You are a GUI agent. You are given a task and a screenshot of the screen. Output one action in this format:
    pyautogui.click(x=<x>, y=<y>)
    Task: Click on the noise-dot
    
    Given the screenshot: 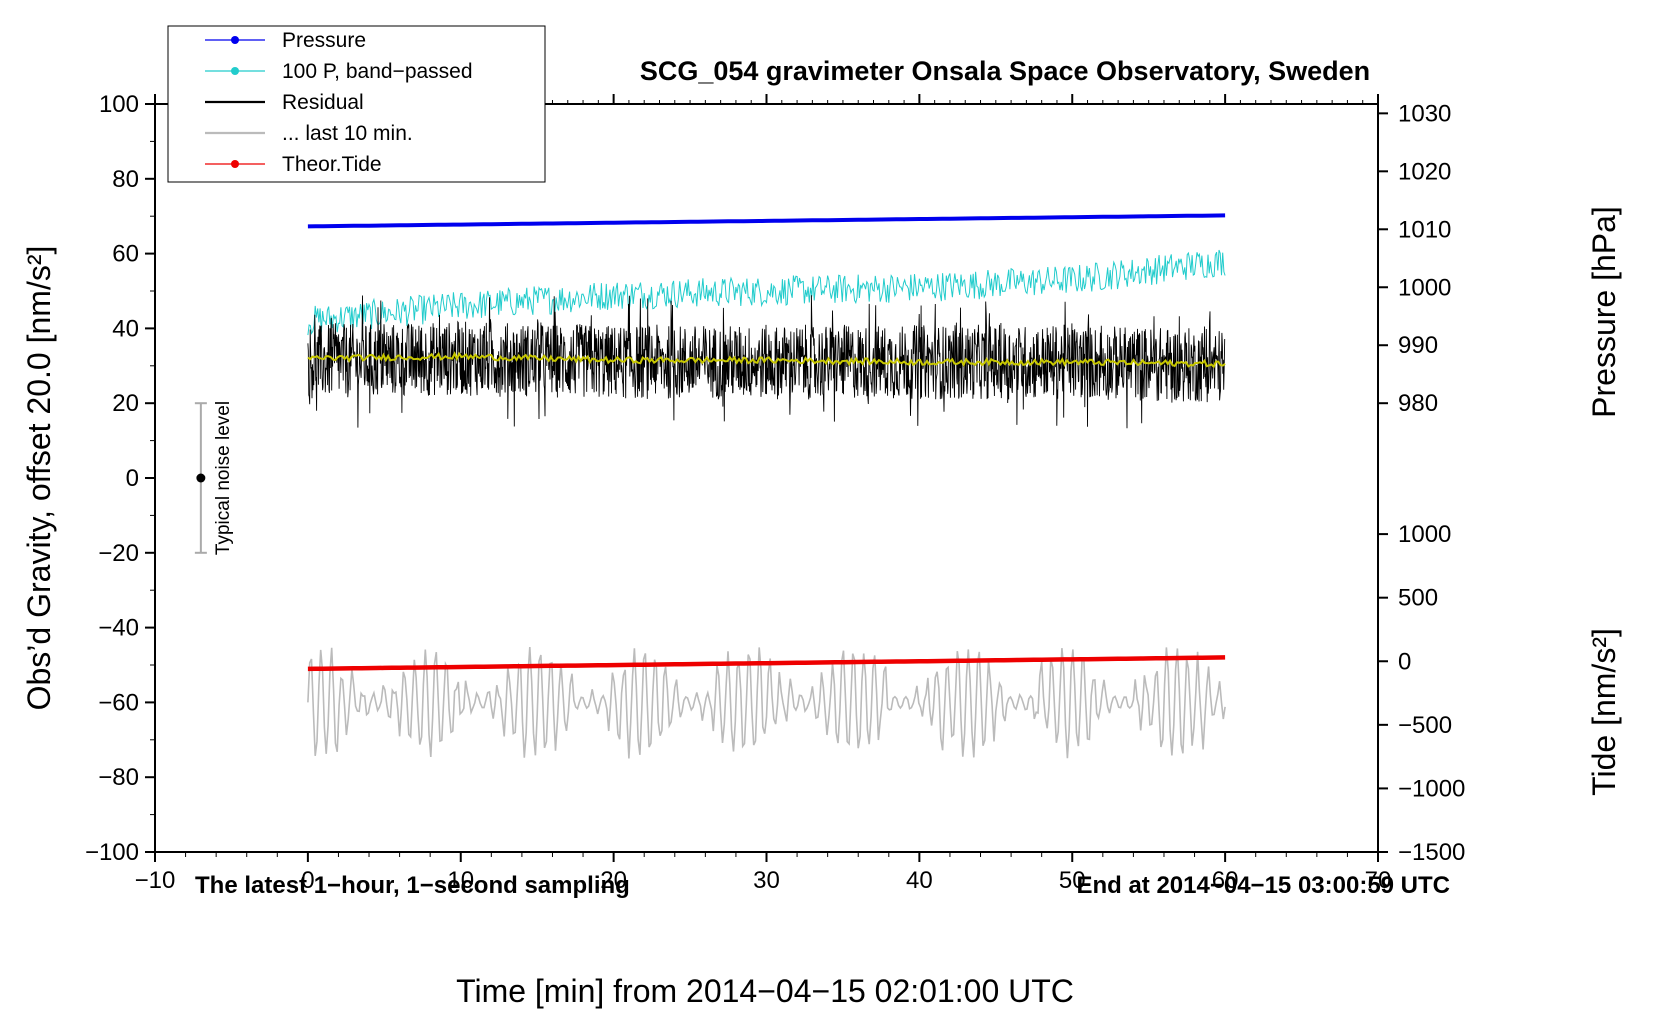 What is the action you would take?
    pyautogui.click(x=201, y=478)
    